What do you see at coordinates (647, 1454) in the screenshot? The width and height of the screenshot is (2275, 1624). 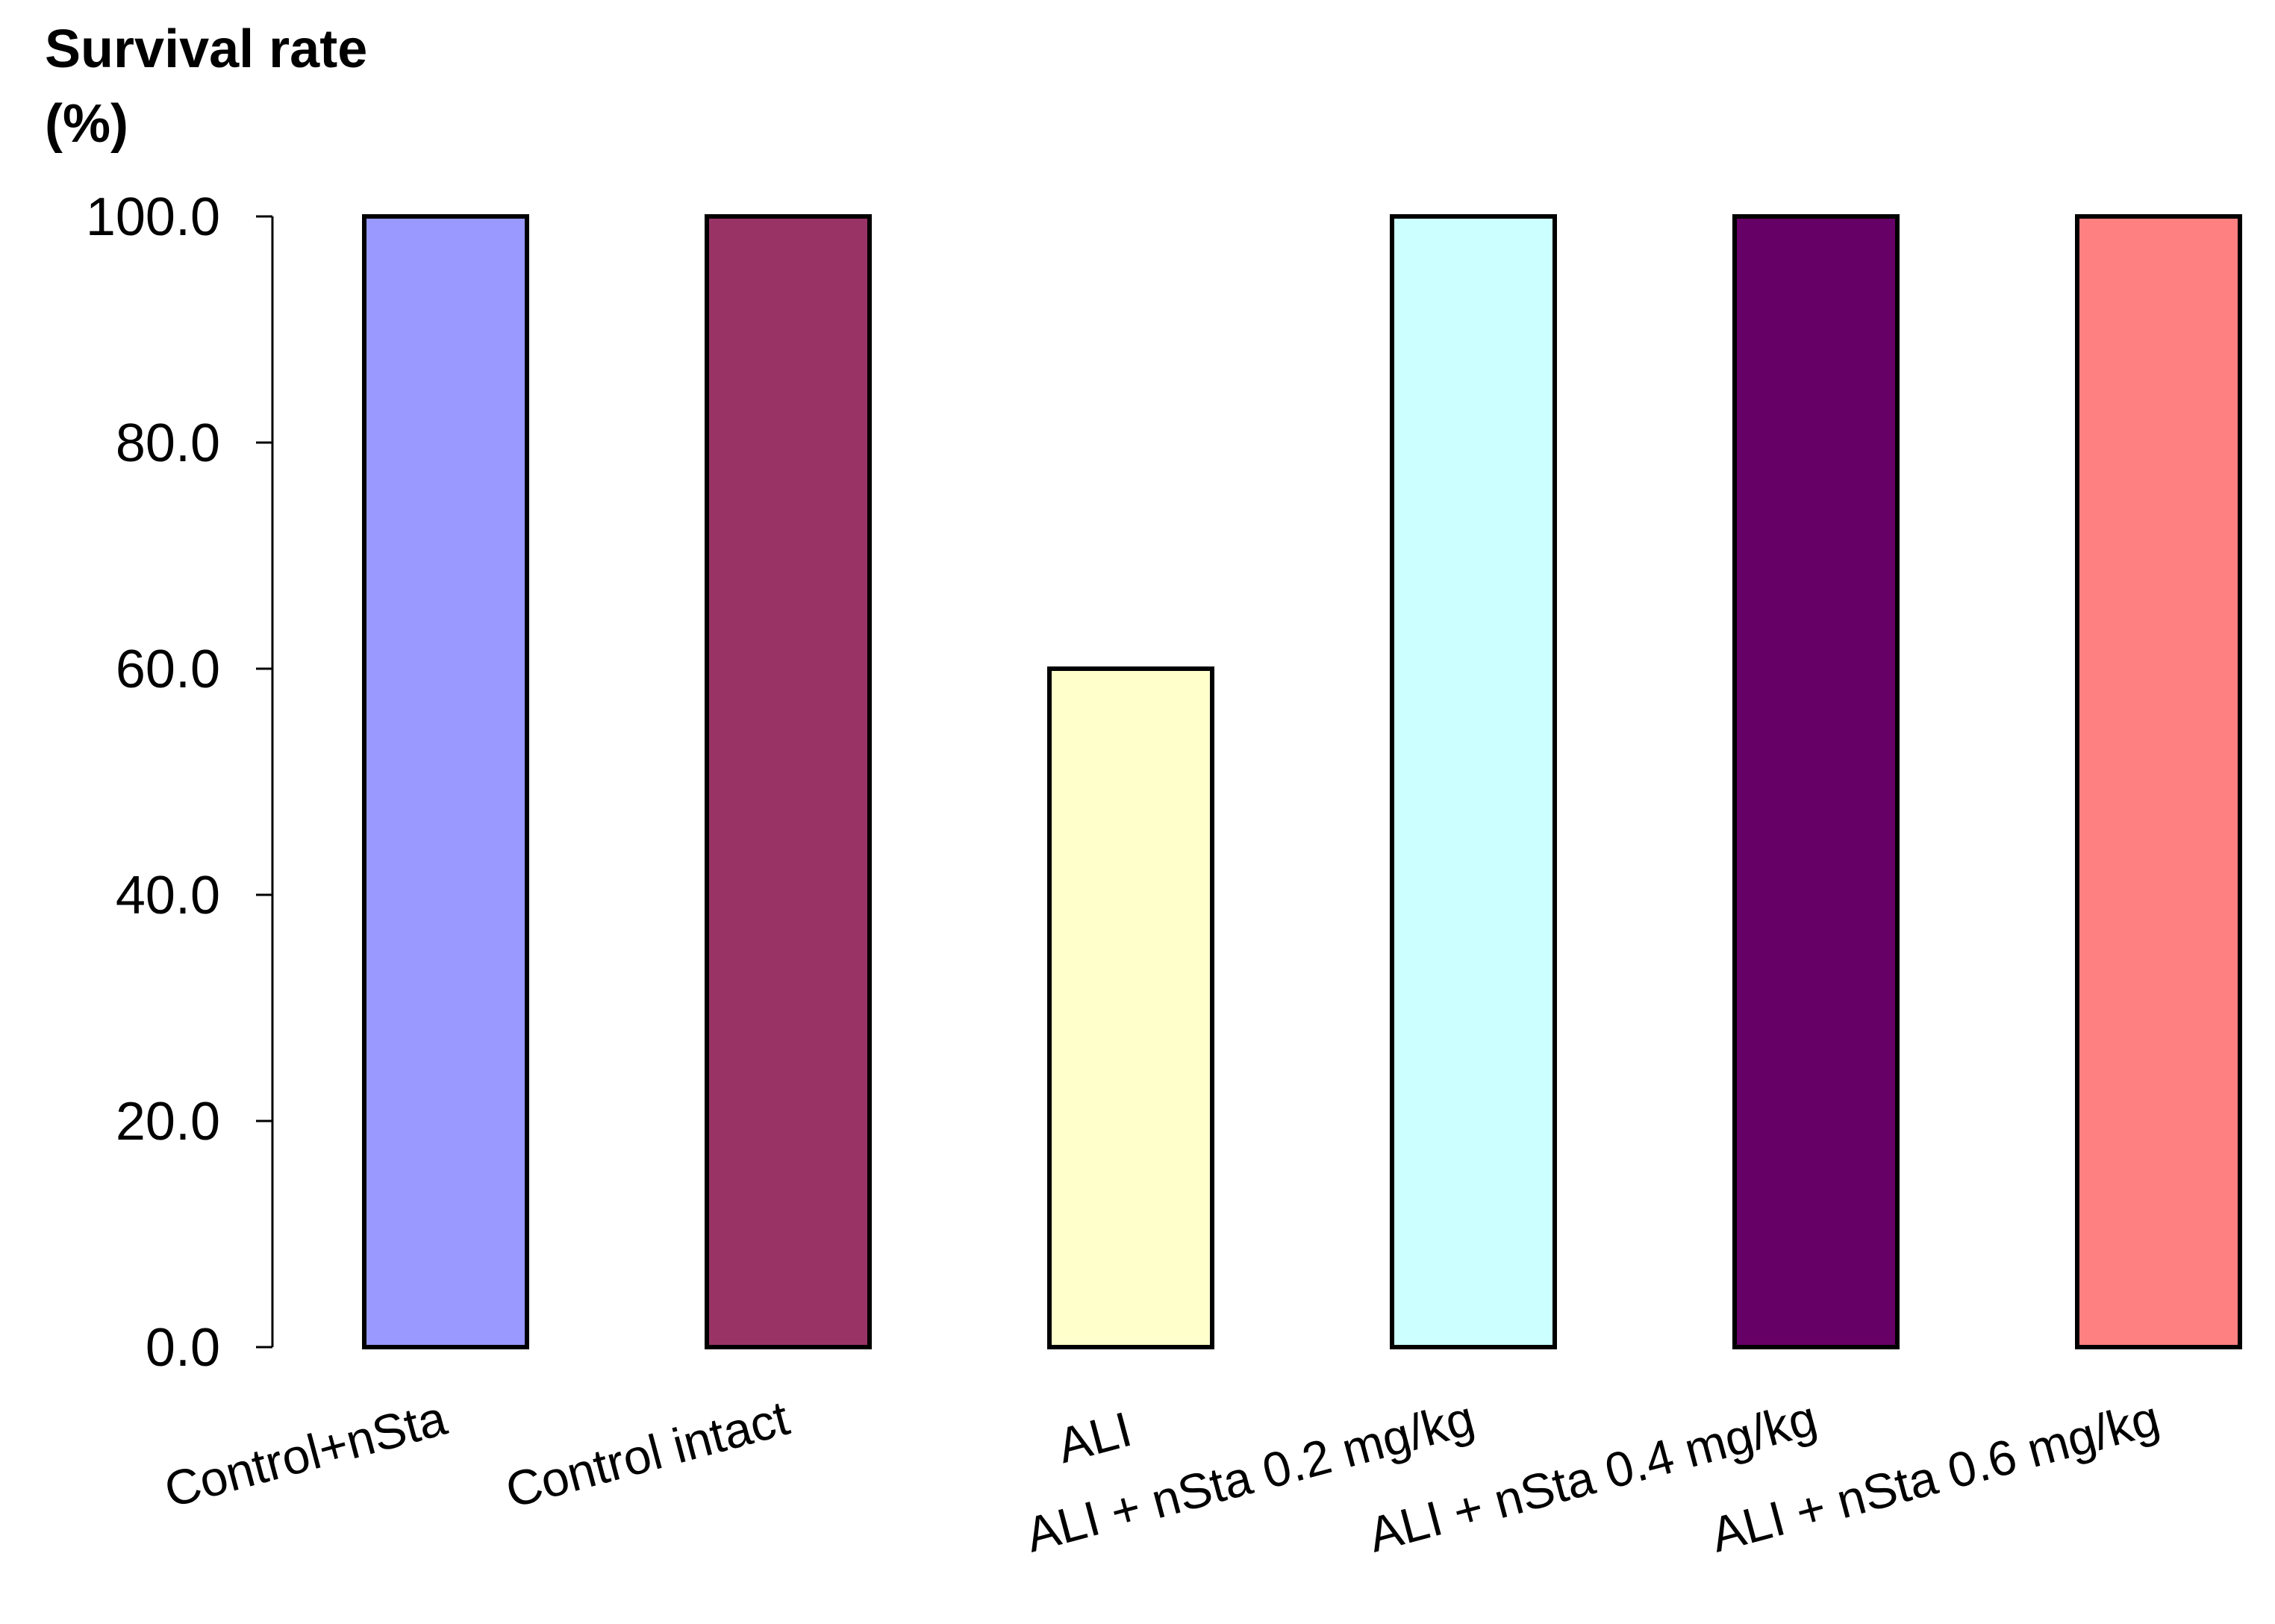 I see `category-label-2: Control intact` at bounding box center [647, 1454].